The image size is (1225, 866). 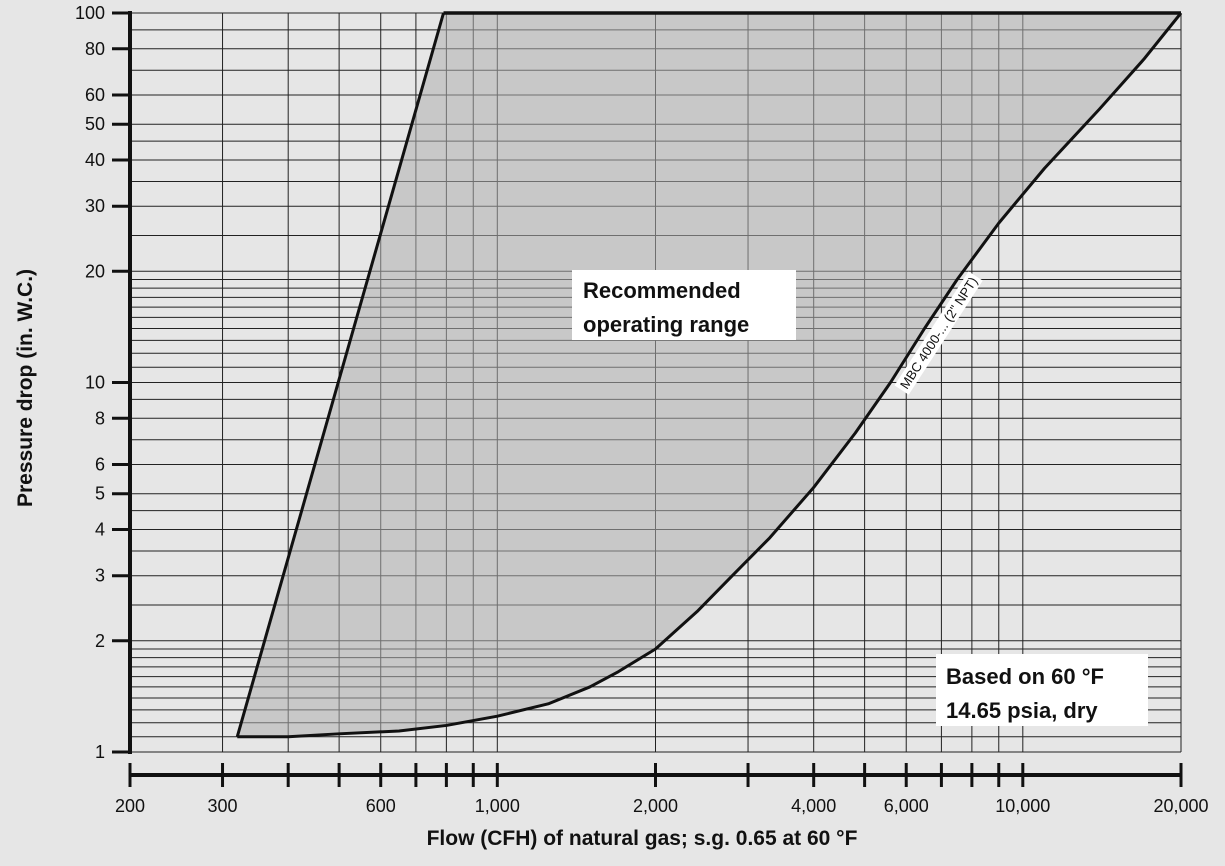 What do you see at coordinates (340, 375) in the screenshot?
I see `range-left-boundary` at bounding box center [340, 375].